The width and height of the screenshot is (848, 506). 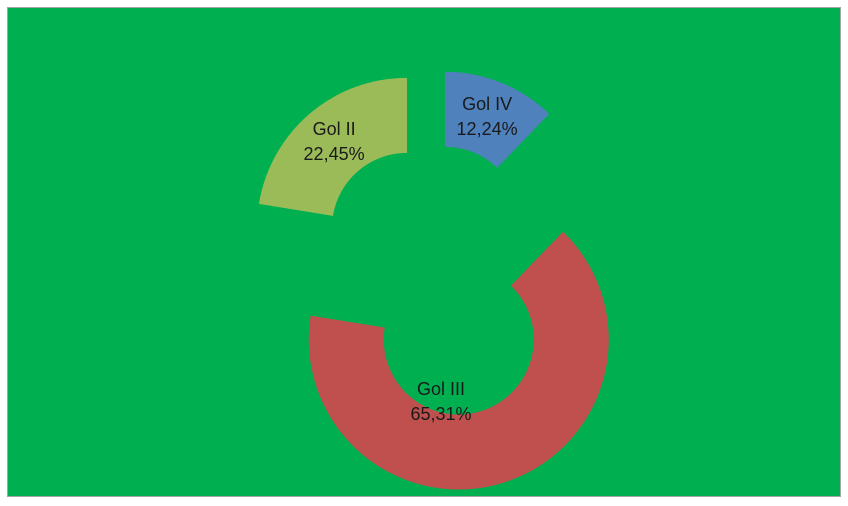 I want to click on slice-category-label: Gol III, so click(x=441, y=389).